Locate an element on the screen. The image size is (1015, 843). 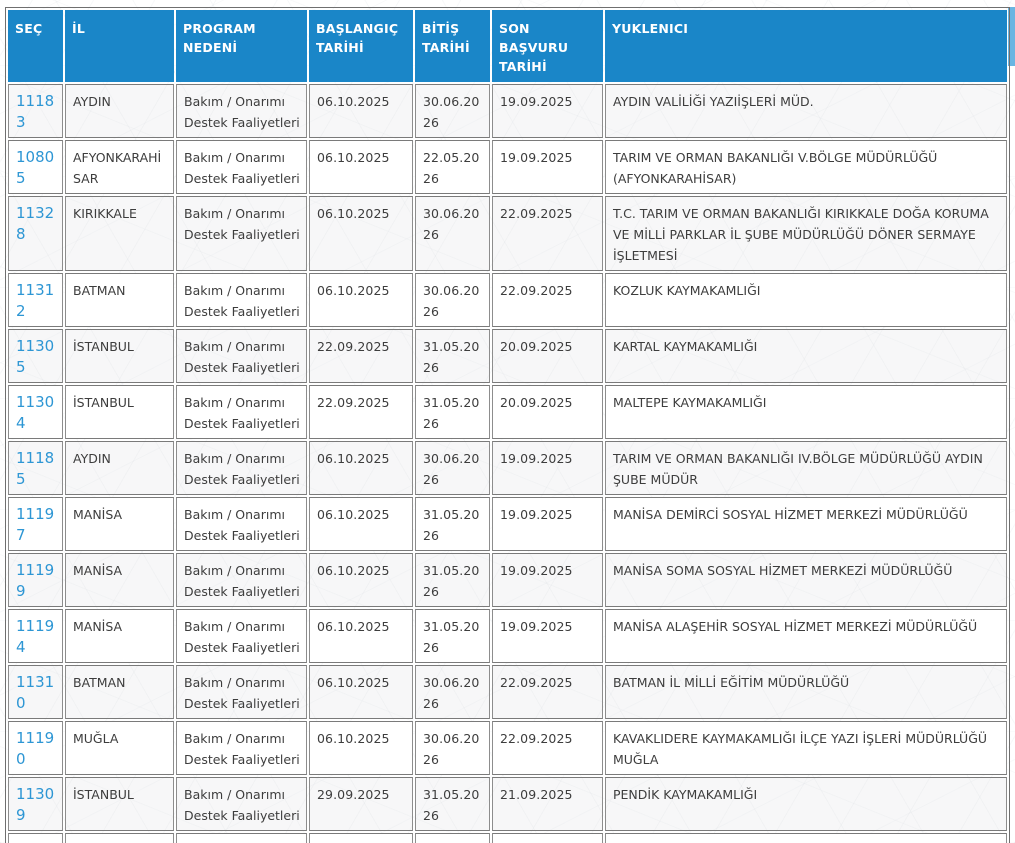
program-id-link: 10805 is located at coordinates (35, 167).